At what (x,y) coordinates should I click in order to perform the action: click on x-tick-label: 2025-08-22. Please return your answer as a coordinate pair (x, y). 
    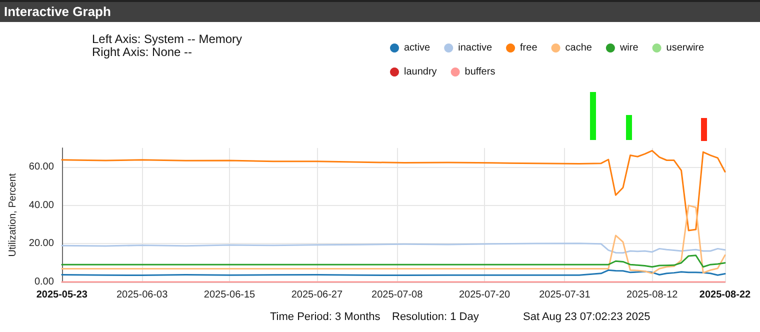
    Looking at the image, I should click on (725, 295).